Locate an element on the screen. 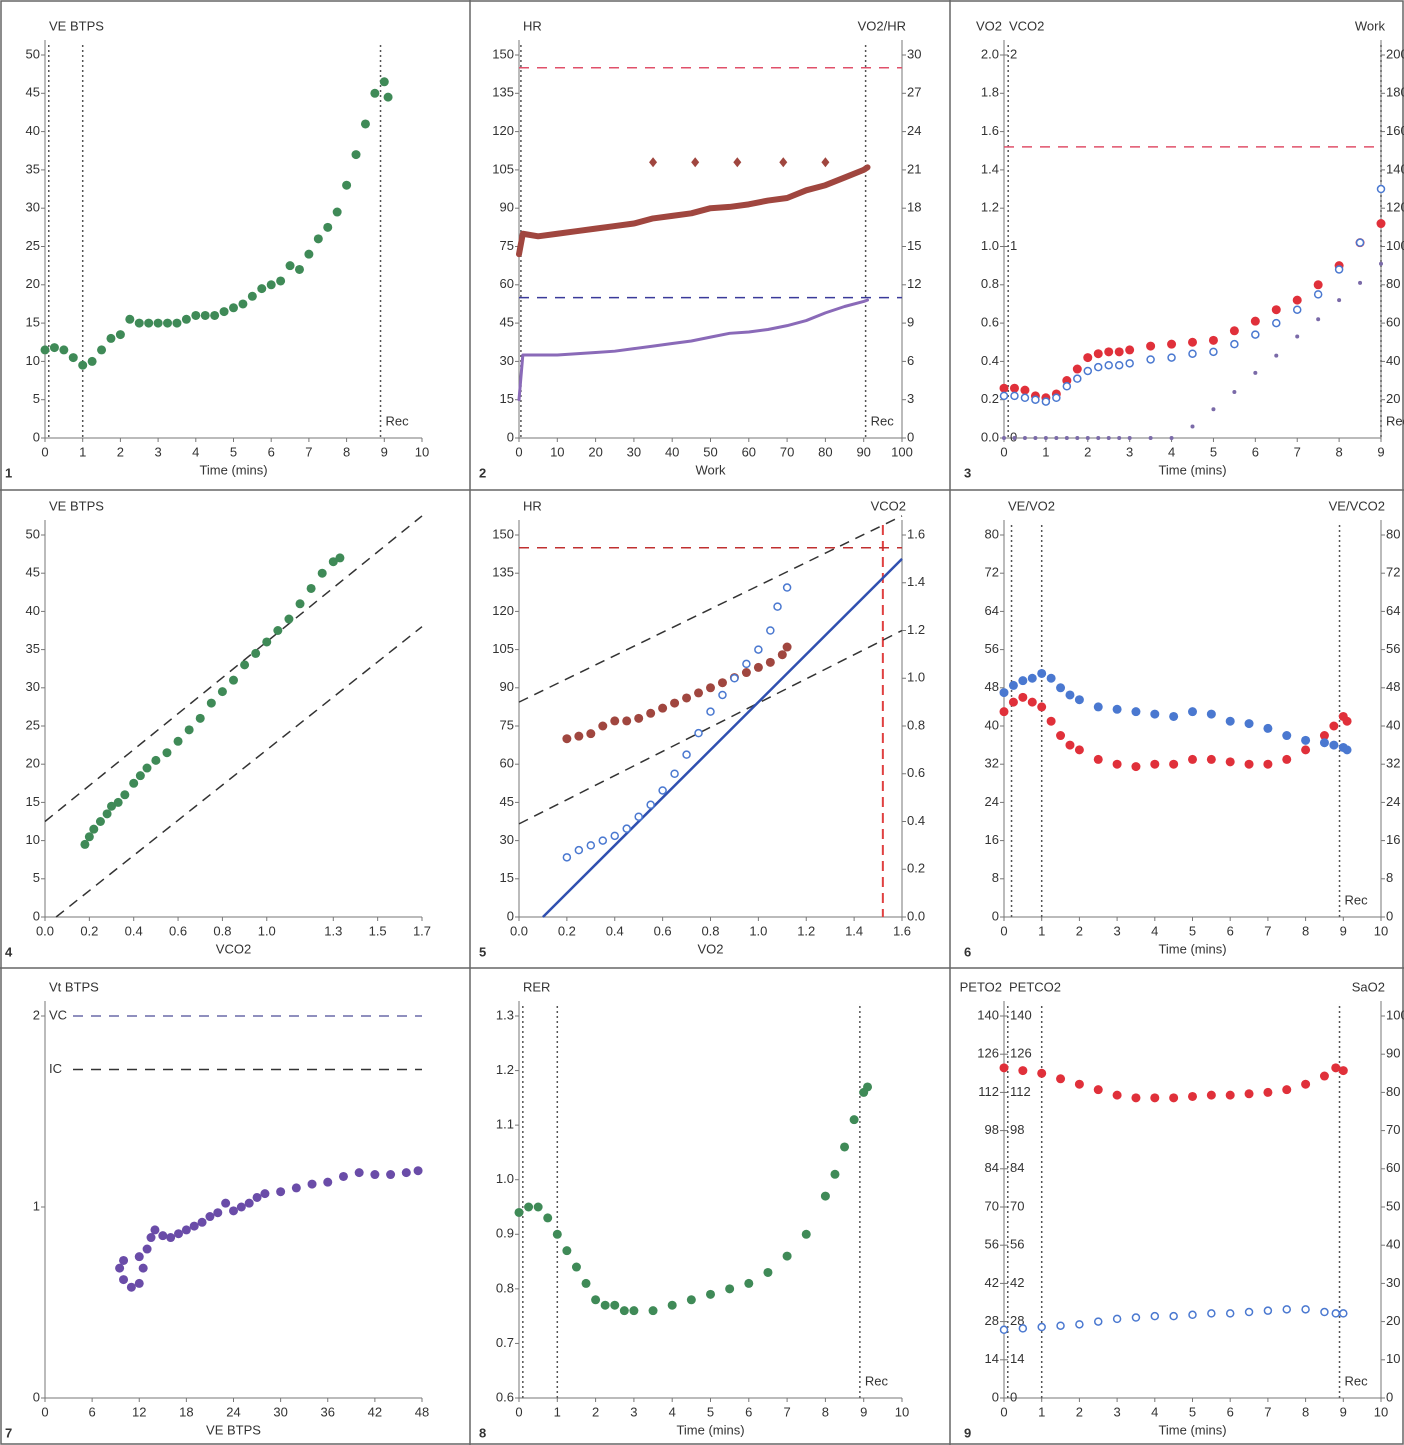  y-tick-label: 84 is located at coordinates (992, 1167).